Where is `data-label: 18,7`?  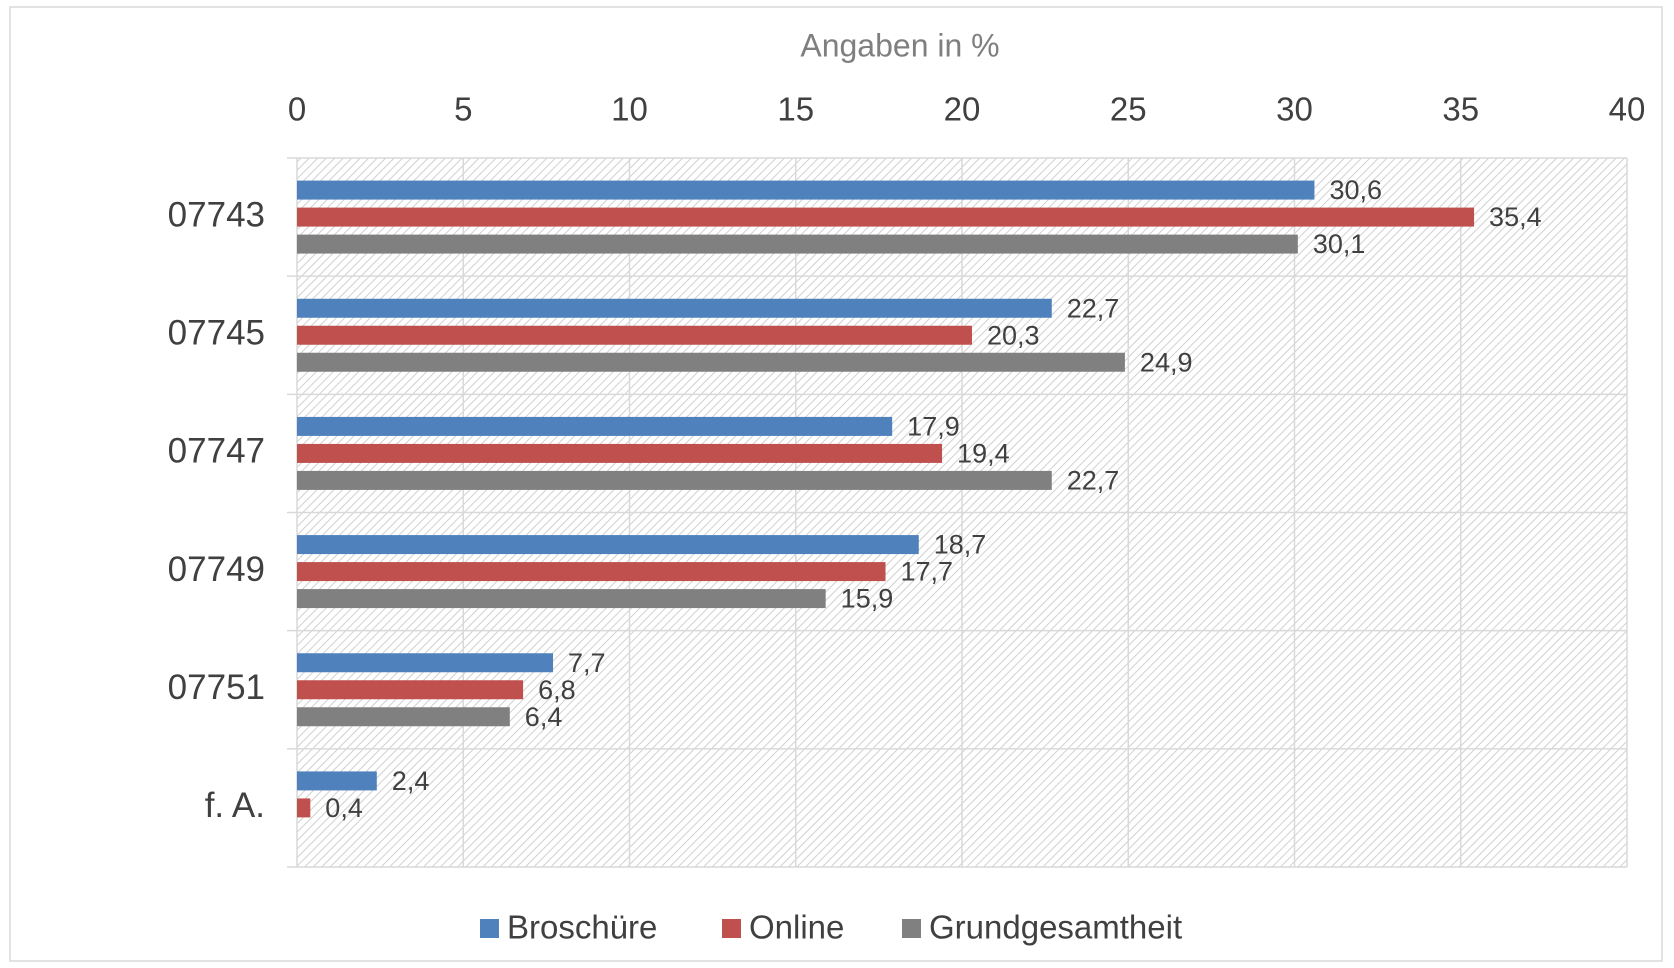
data-label: 18,7 is located at coordinates (960, 545).